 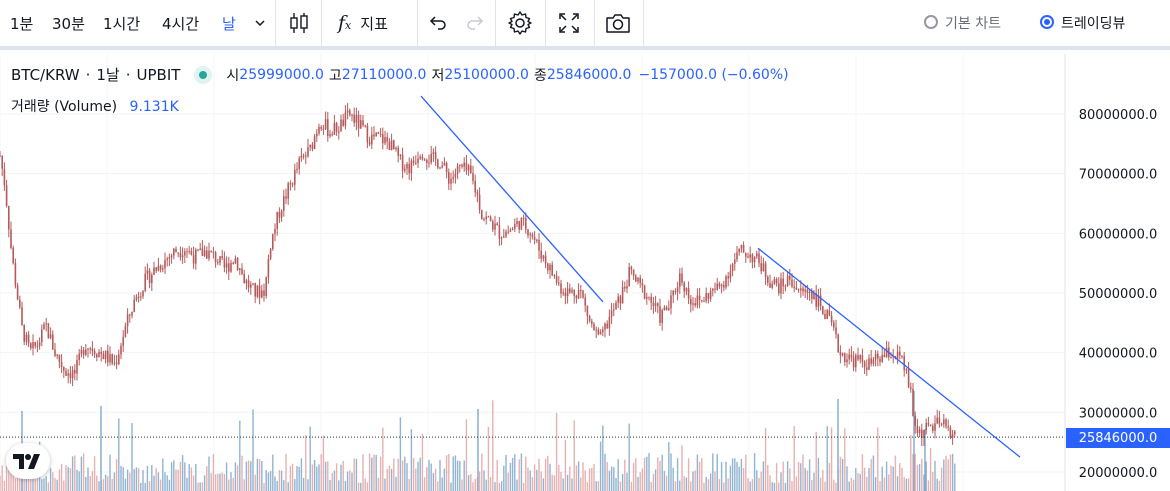 What do you see at coordinates (1093, 23) in the screenshot?
I see `tradingview-option: 트레이딩뷰` at bounding box center [1093, 23].